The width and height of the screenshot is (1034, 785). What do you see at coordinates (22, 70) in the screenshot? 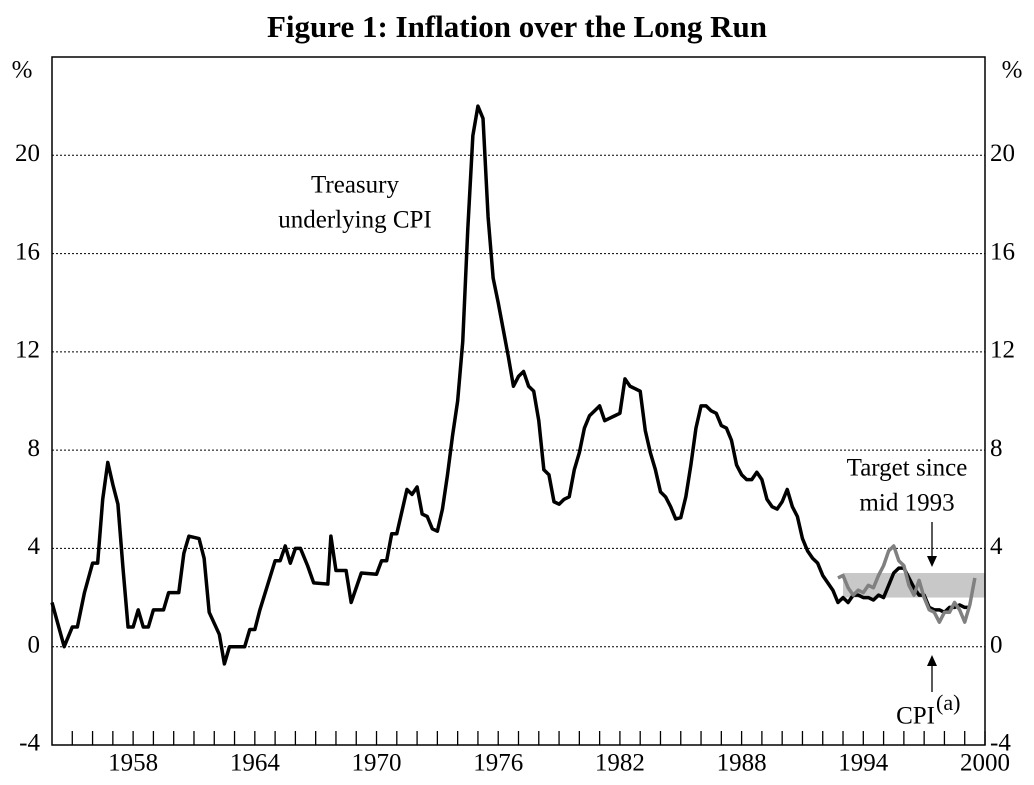
I see `y-axis-unit: %` at bounding box center [22, 70].